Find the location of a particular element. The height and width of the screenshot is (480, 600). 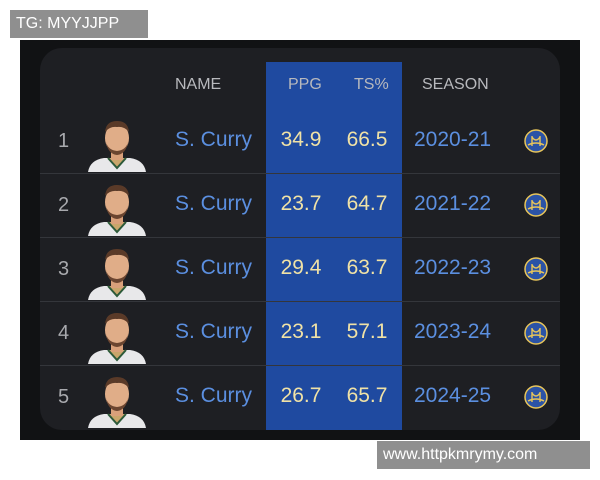

rank: 5 is located at coordinates (64, 397).